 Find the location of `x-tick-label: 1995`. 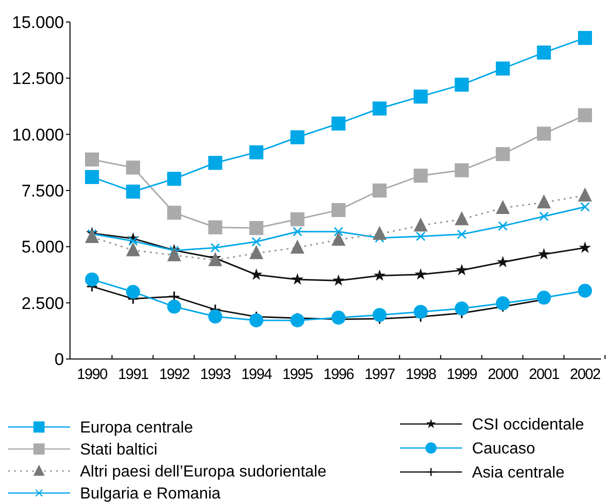

x-tick-label: 1995 is located at coordinates (297, 374).